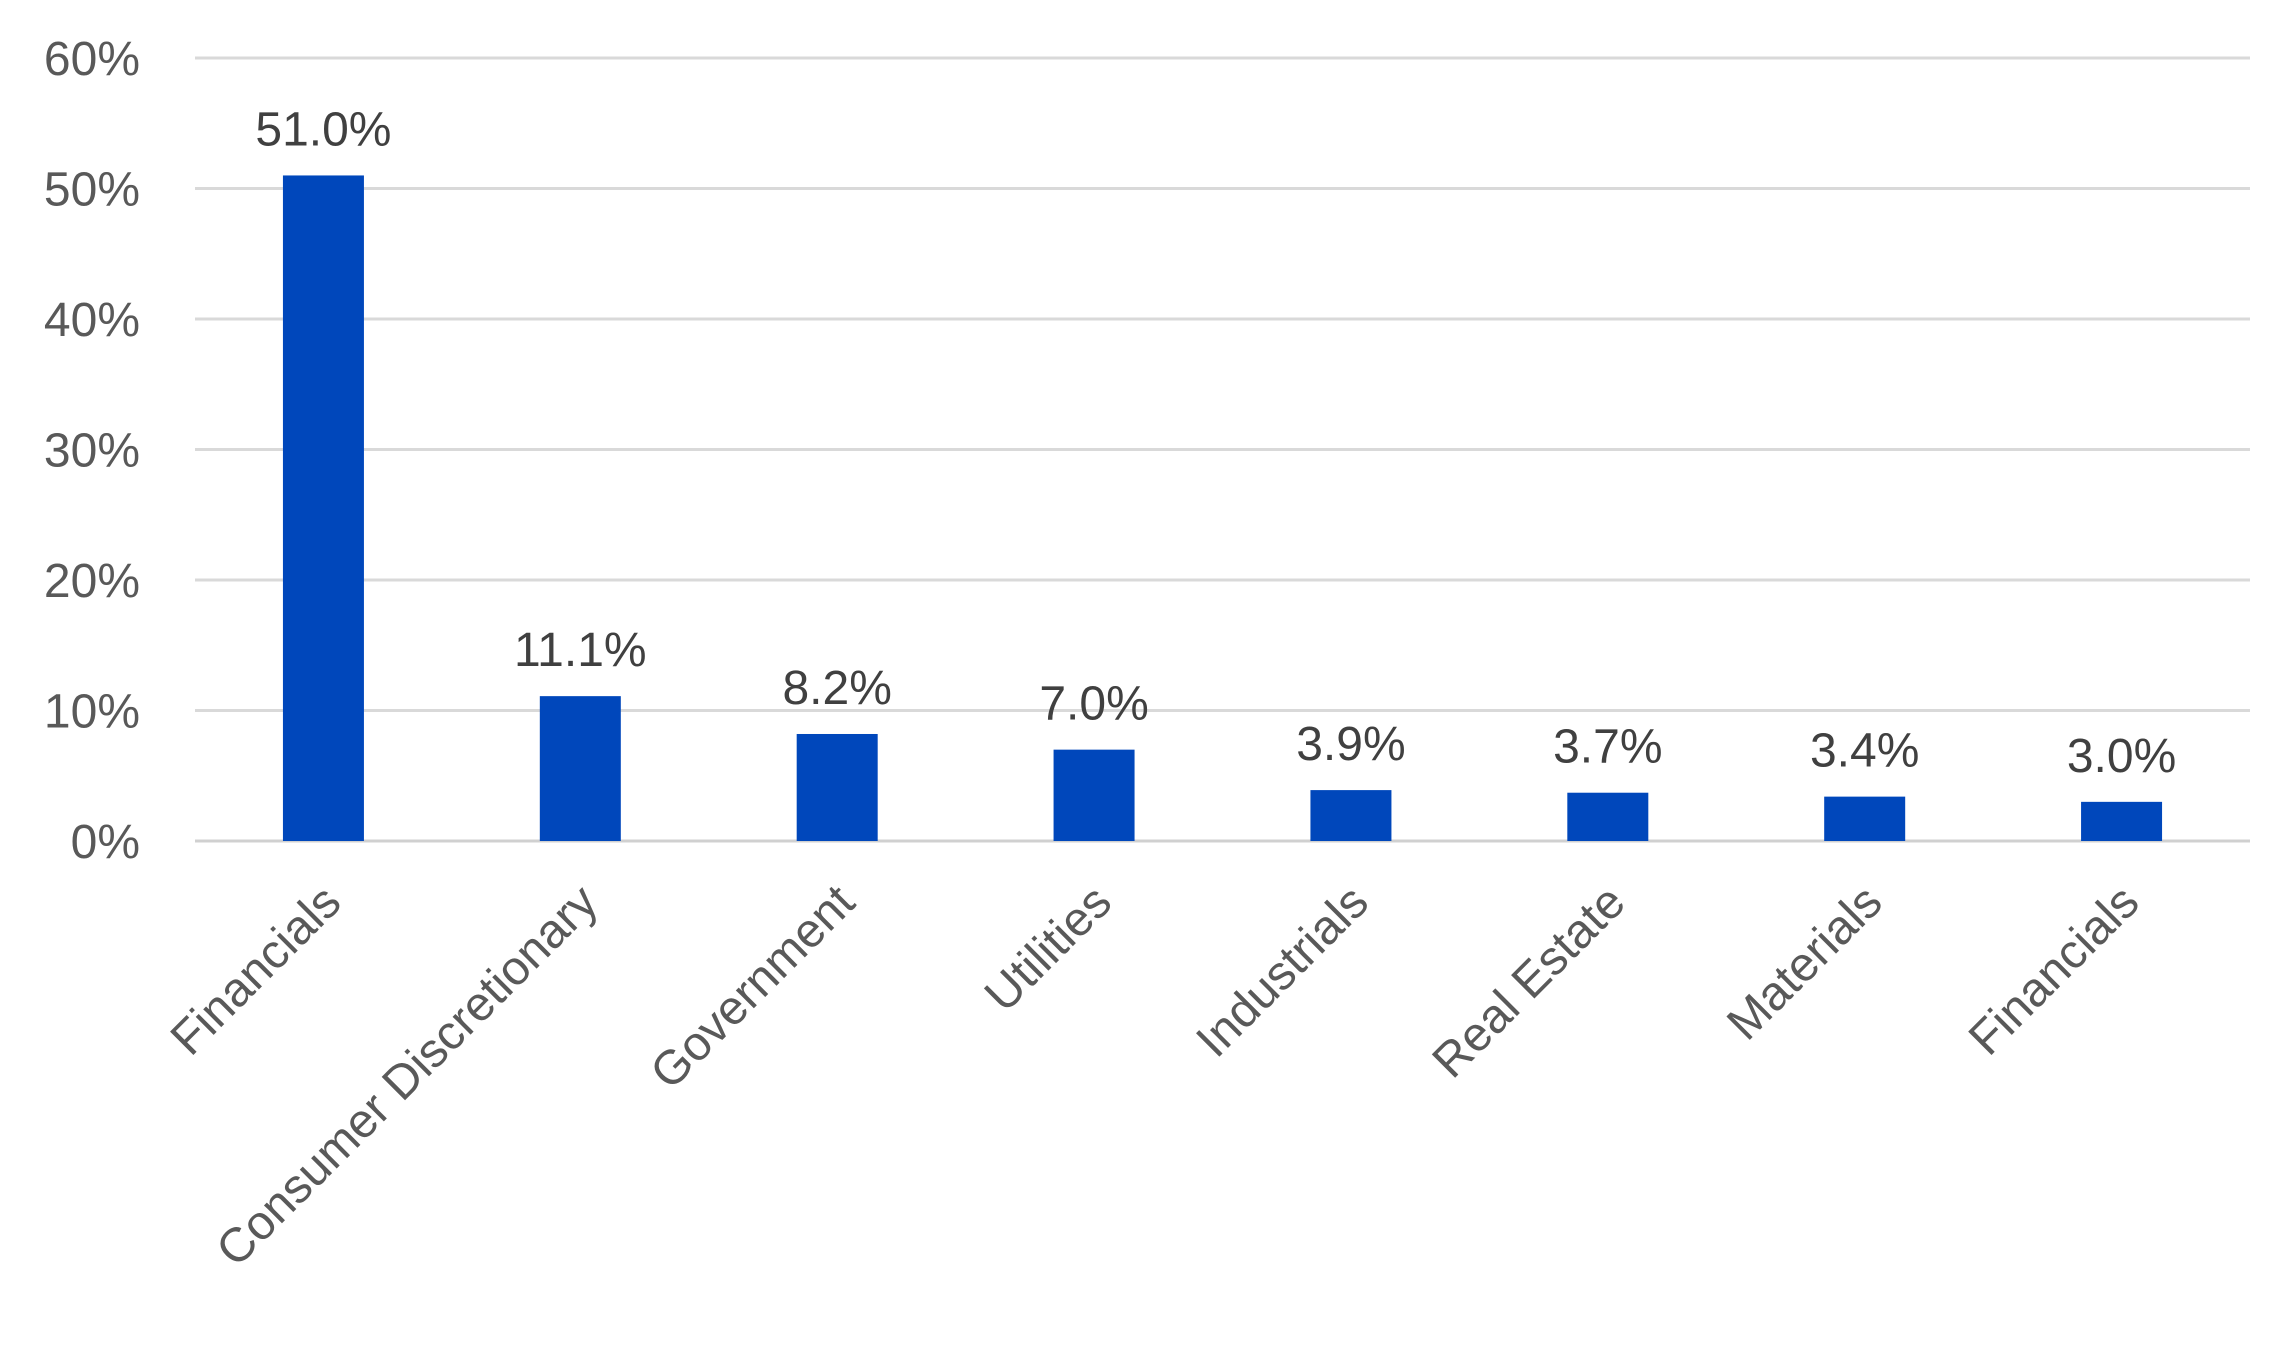  I want to click on y-tick-label: 0%, so click(105, 842).